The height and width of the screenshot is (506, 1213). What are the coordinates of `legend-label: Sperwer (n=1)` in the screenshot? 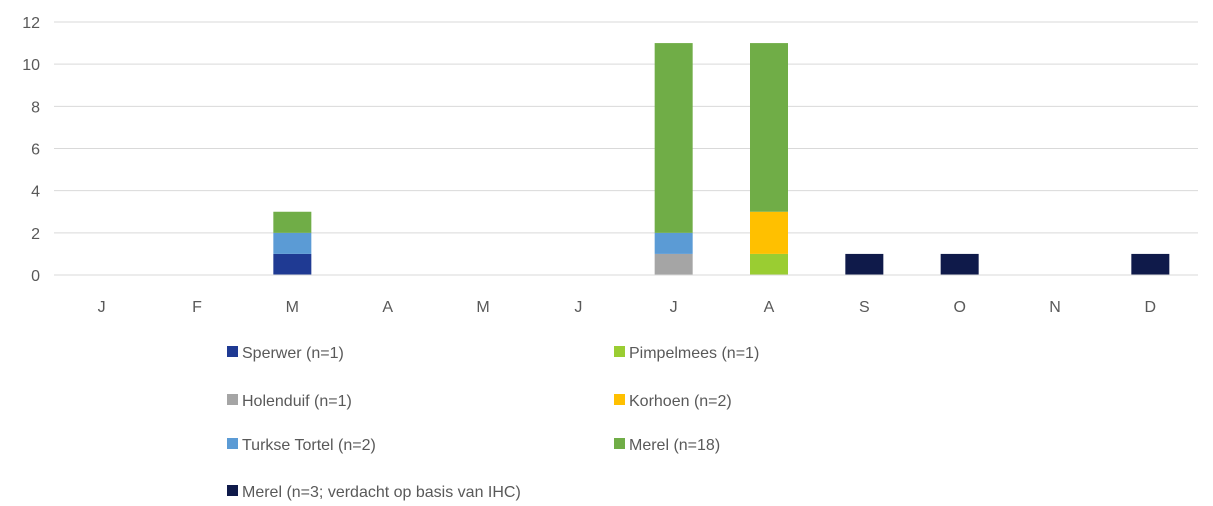 It's located at (293, 353).